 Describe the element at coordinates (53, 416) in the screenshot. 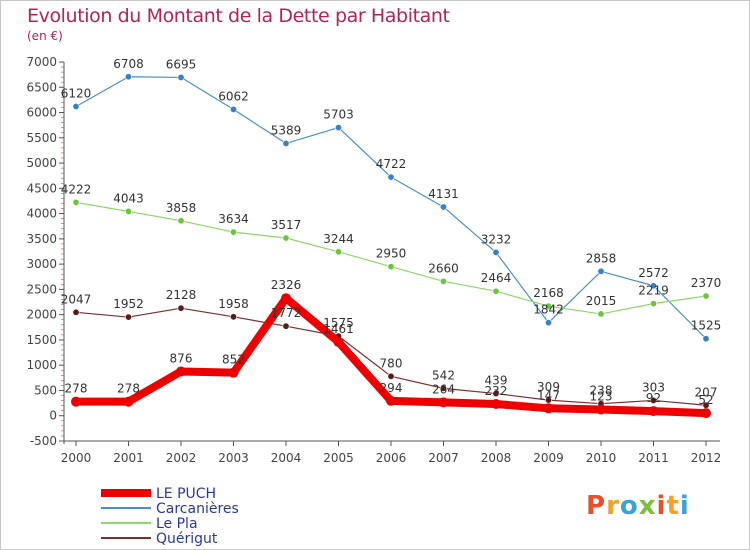

I see `y-tick-label: 0` at that location.